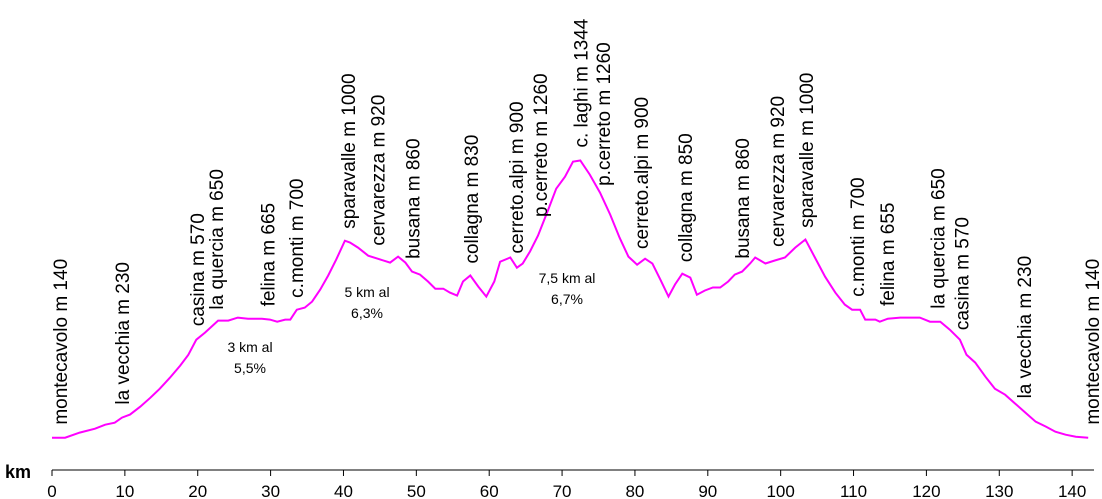  Describe the element at coordinates (567, 299) in the screenshot. I see `grade-note: 6,7%` at that location.